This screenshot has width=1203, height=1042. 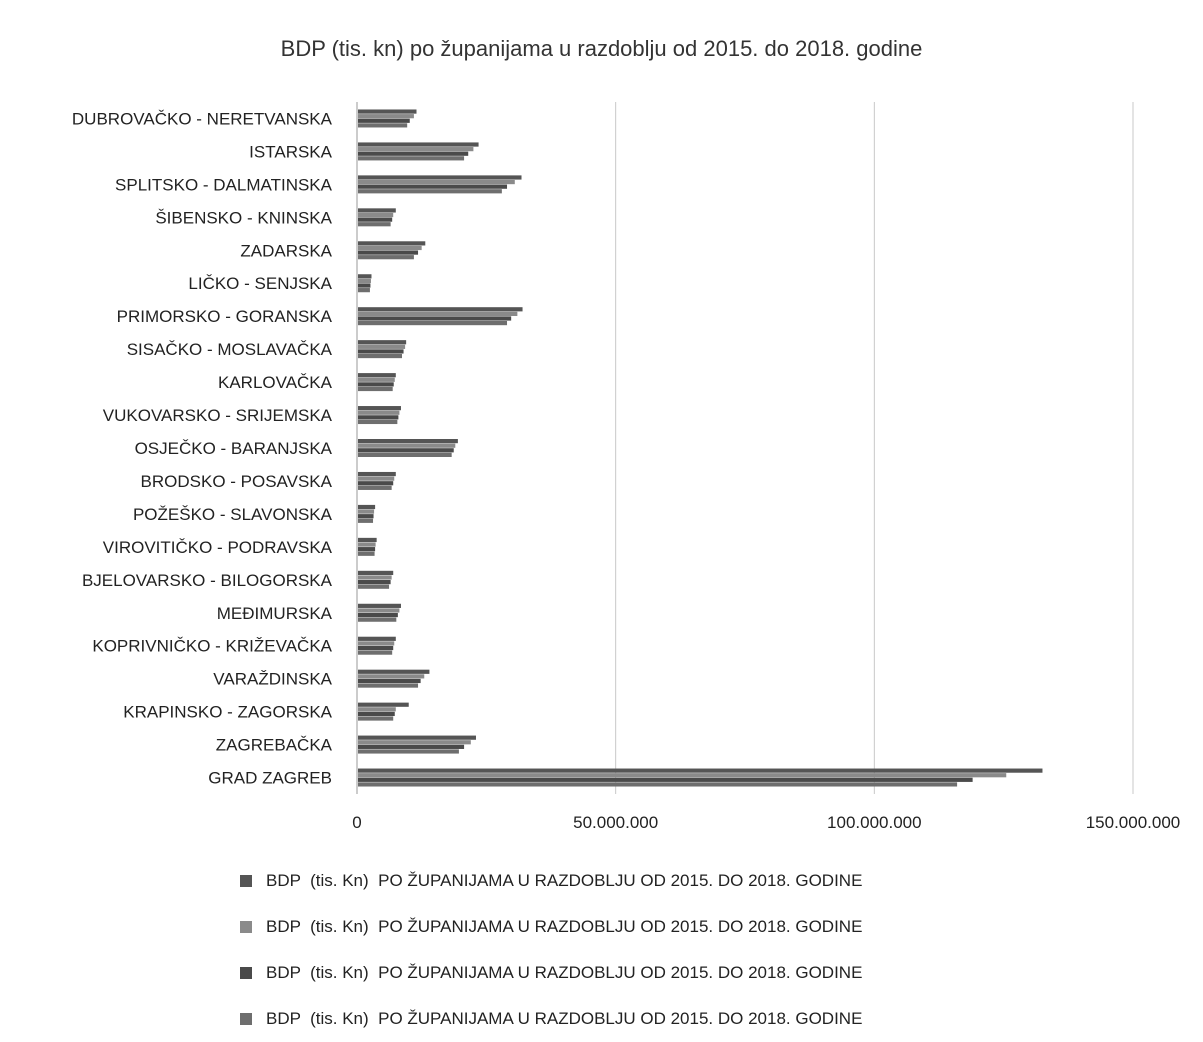 I want to click on category-label: OSJEČKO - BARANJSKA, so click(x=234, y=448).